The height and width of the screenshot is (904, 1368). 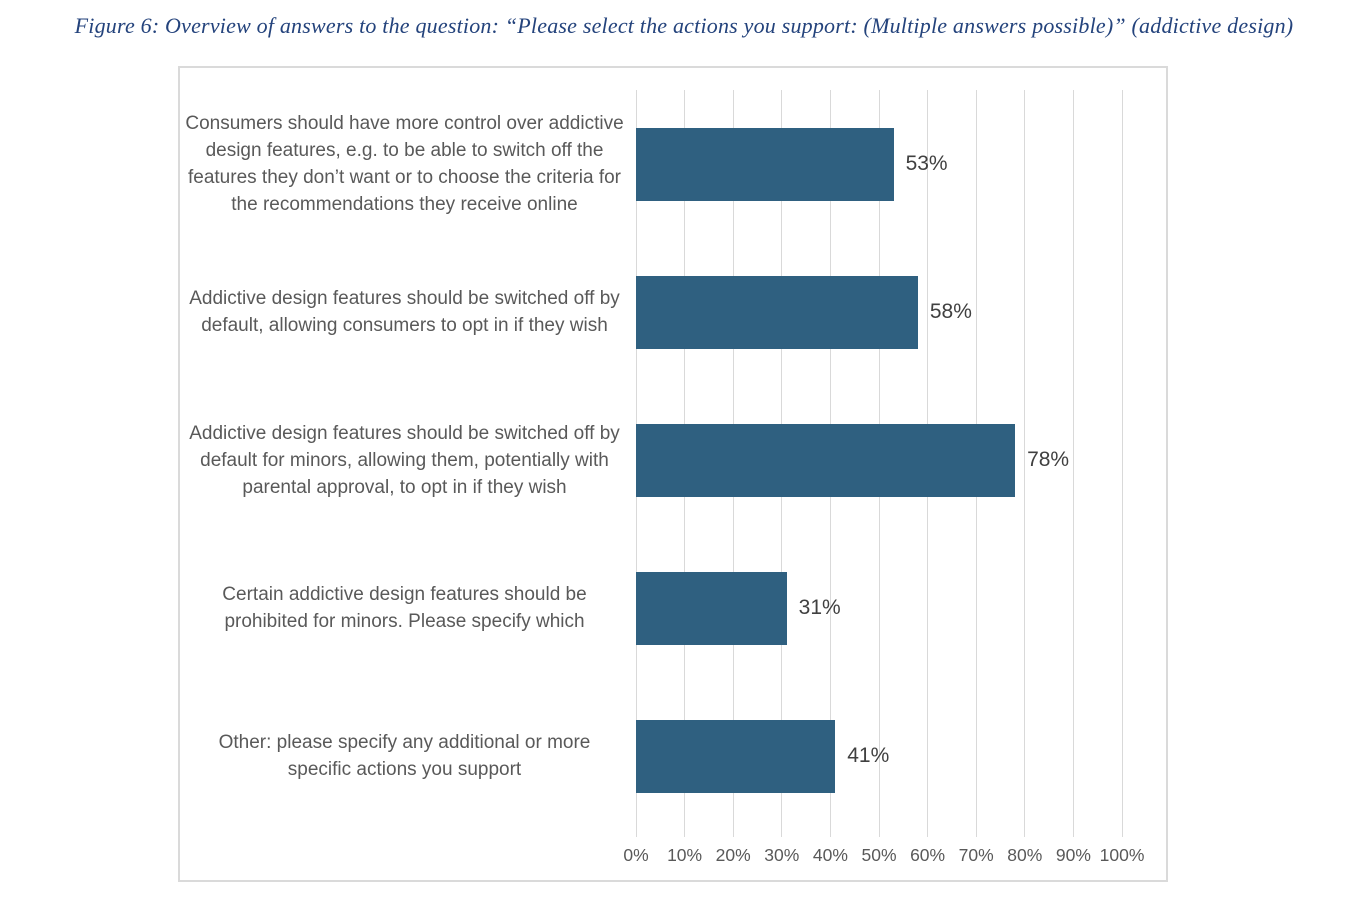 I want to click on bar-track: 78%, so click(x=879, y=460).